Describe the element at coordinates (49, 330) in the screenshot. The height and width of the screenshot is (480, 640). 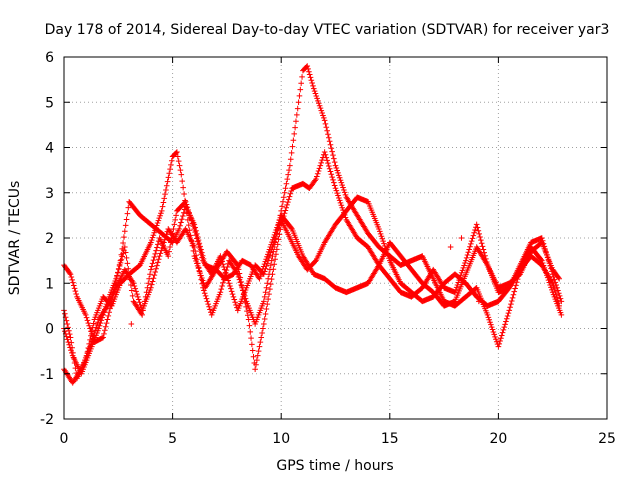
I see `y-tick-label: 0` at that location.